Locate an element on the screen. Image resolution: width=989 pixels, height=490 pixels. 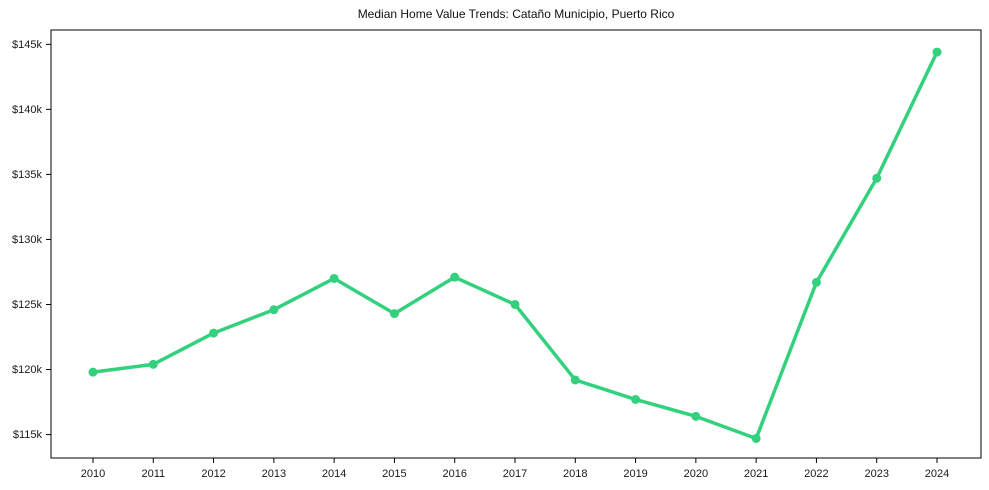
x-tick-label: 2020 is located at coordinates (696, 474).